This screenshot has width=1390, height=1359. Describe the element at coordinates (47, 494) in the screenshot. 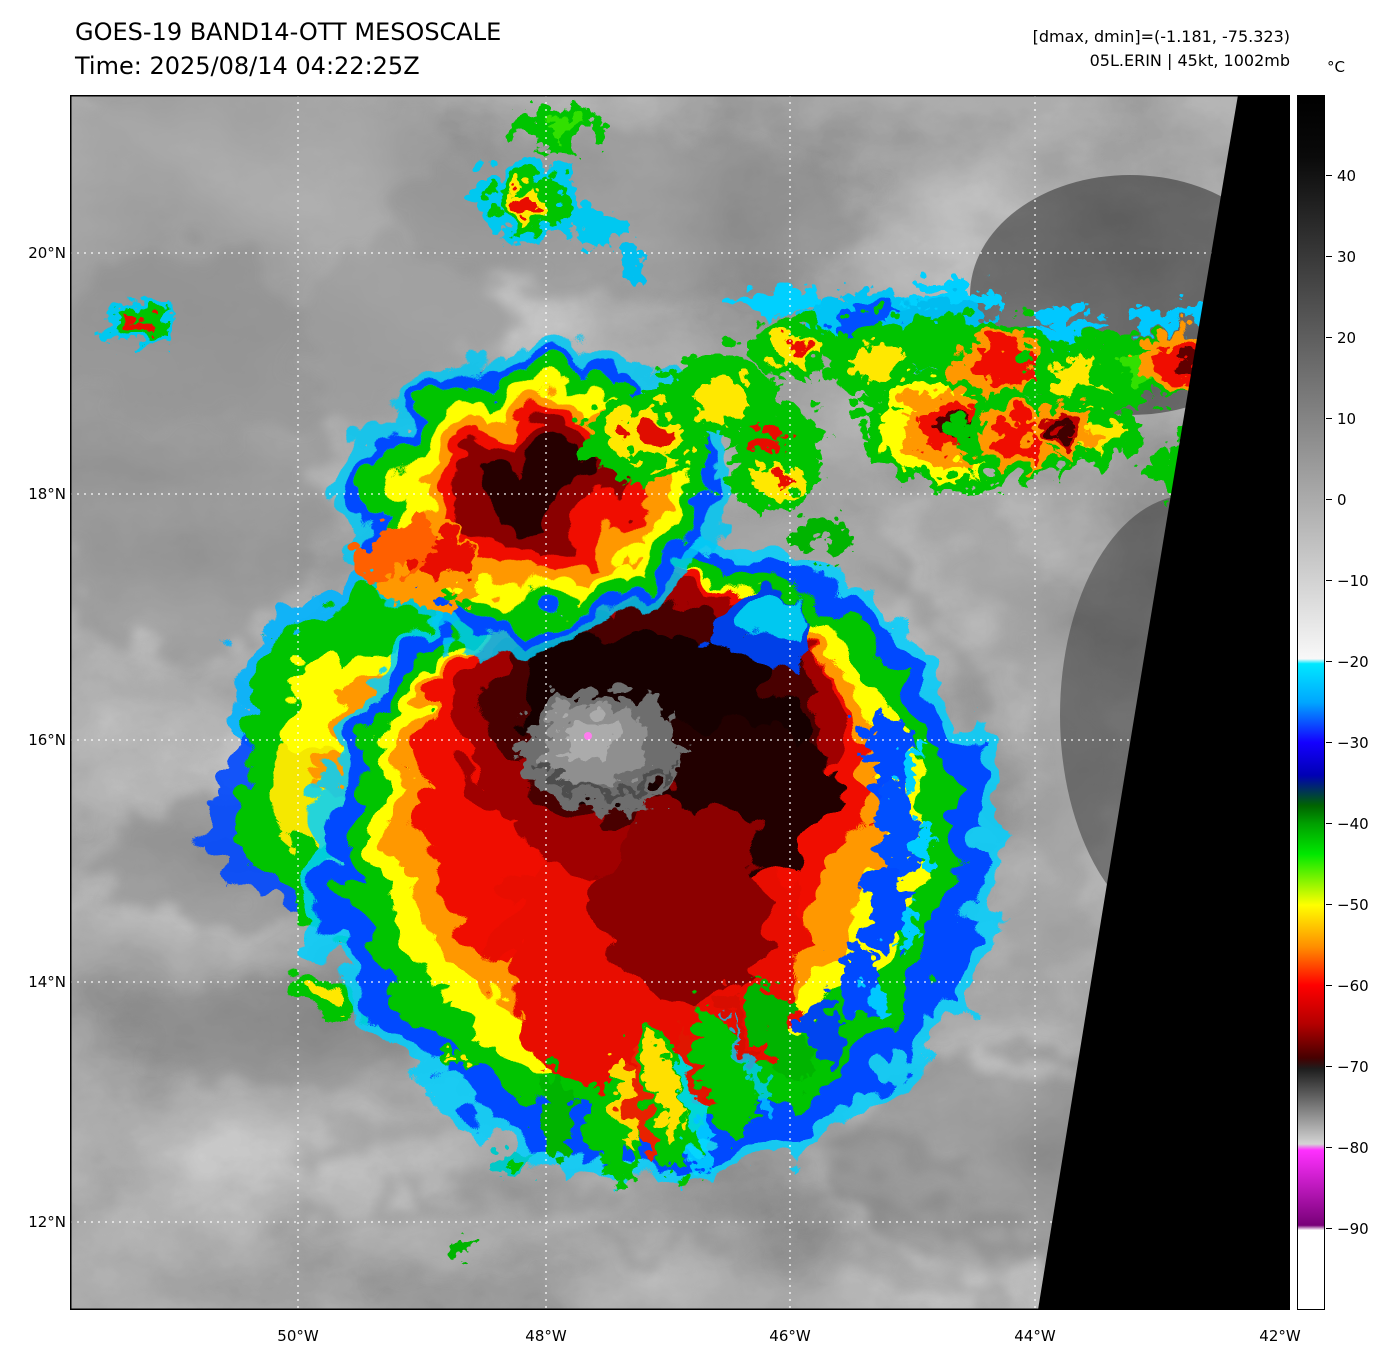

I see `lat-label: 18°N` at that location.